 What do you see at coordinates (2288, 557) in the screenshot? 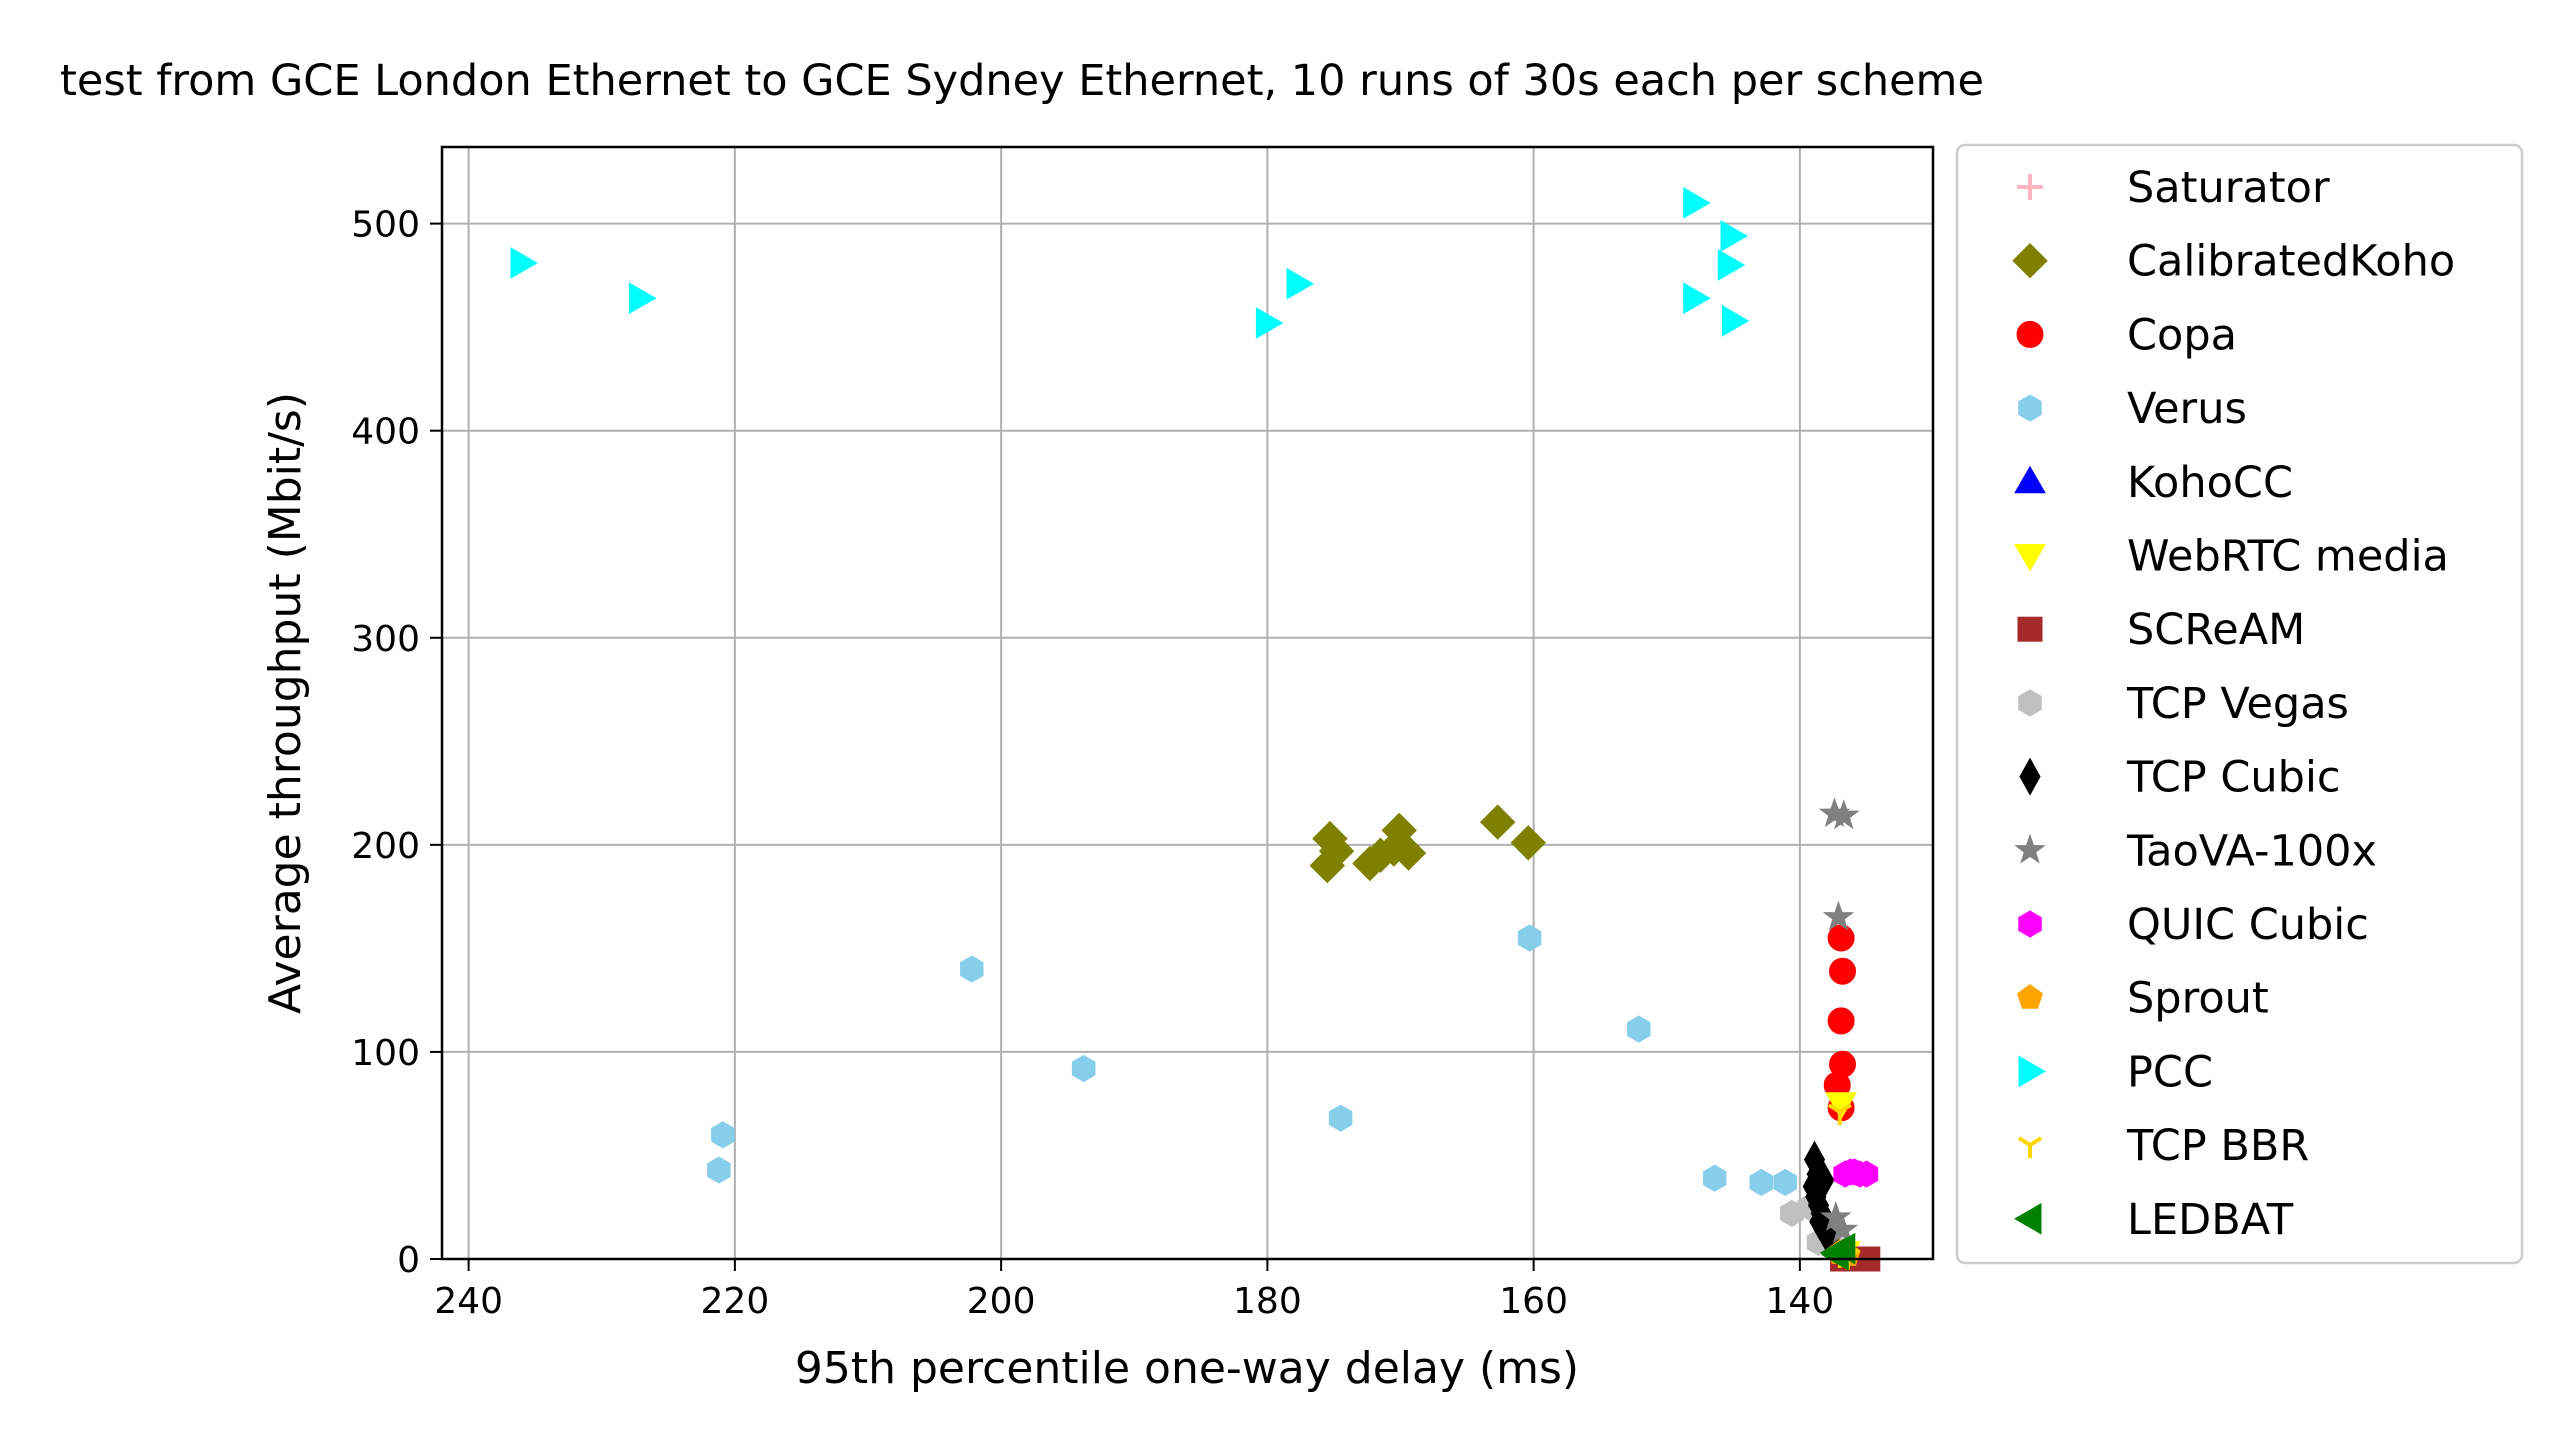
I see `legend-label-webrtc-media: WebRTC media` at bounding box center [2288, 557].